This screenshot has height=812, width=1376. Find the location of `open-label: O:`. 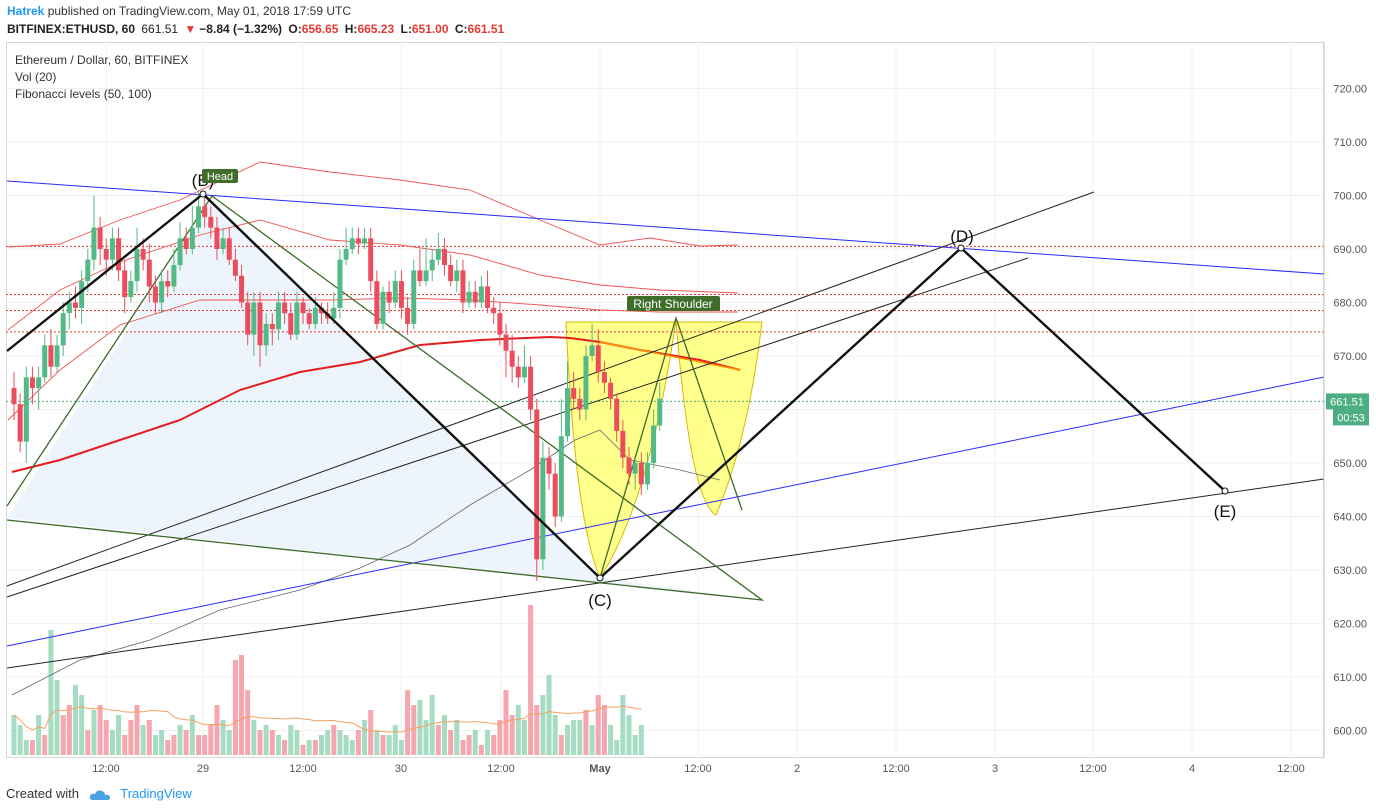

open-label: O: is located at coordinates (295, 29).